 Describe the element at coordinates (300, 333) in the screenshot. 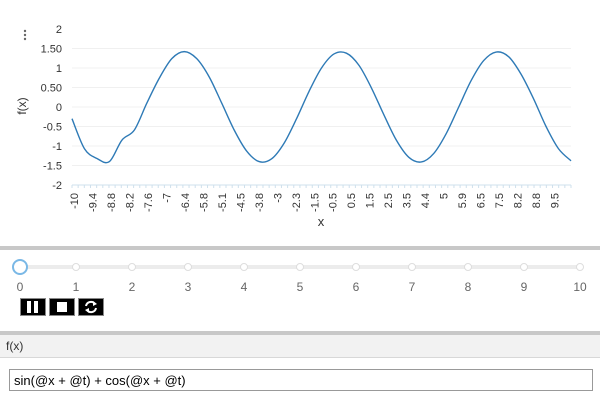

I see `panel-divider` at that location.